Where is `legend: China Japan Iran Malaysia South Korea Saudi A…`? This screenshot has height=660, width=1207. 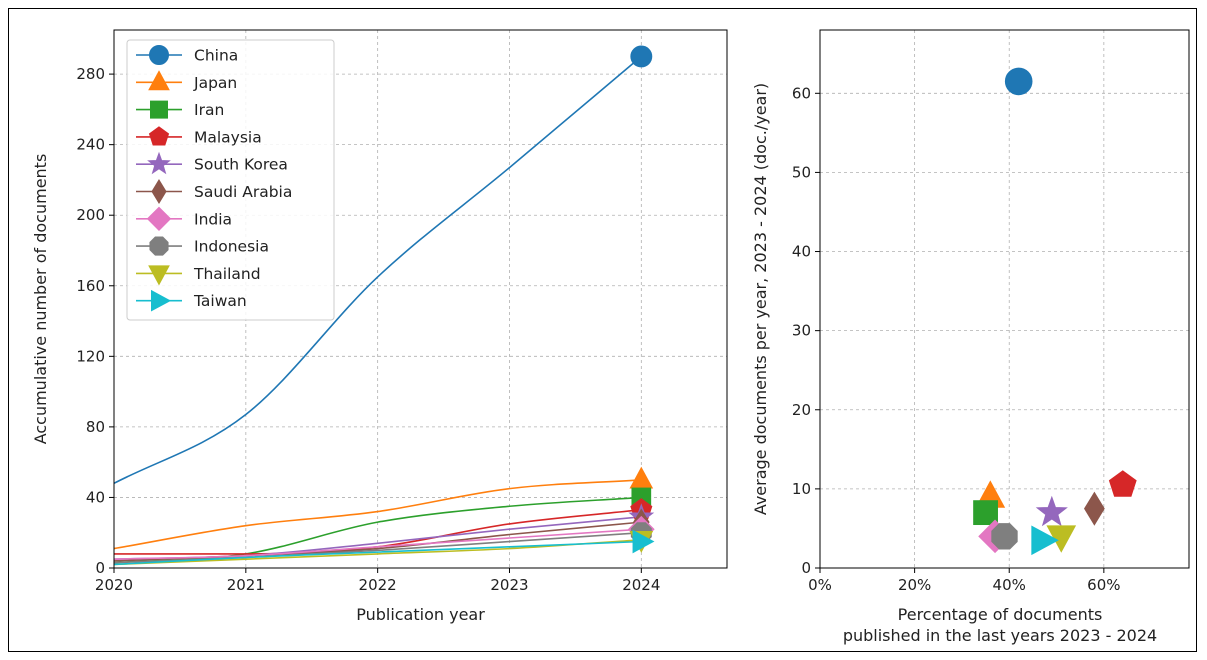
legend: China Japan Iran Malaysia South Korea Saudi A… is located at coordinates (230, 180).